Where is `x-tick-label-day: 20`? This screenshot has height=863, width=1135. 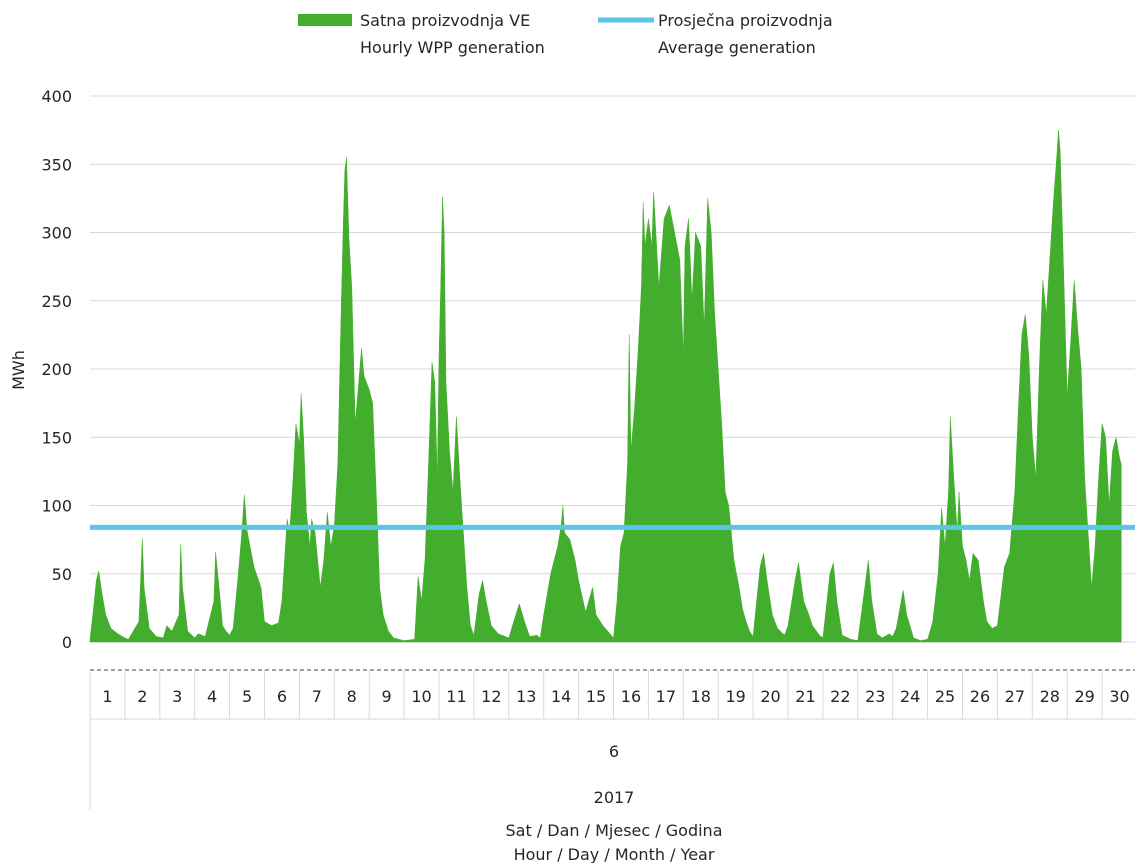 x-tick-label-day: 20 is located at coordinates (770, 696).